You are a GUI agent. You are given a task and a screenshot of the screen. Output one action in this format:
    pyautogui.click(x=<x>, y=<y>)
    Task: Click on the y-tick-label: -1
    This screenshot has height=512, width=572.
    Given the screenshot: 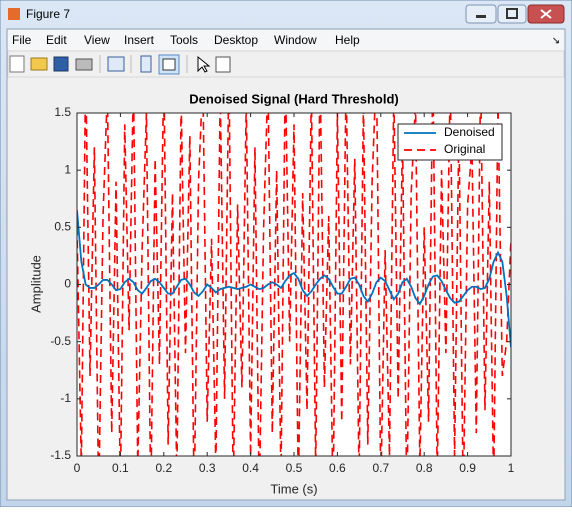 What is the action you would take?
    pyautogui.click(x=65, y=398)
    